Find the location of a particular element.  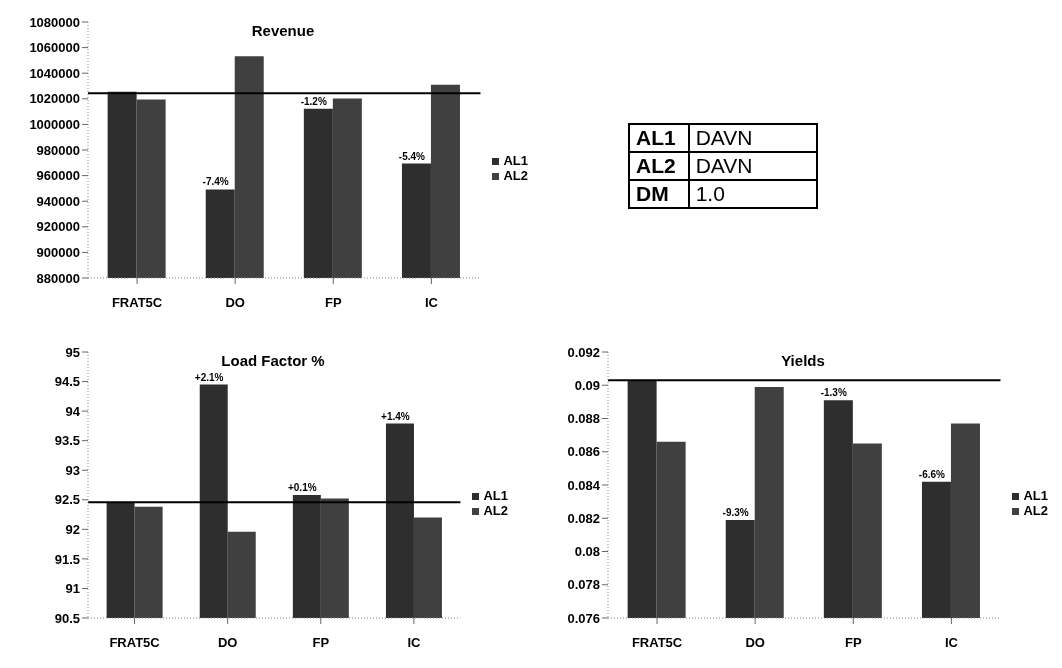

y-tick-label: 0.09 is located at coordinates (587, 385).